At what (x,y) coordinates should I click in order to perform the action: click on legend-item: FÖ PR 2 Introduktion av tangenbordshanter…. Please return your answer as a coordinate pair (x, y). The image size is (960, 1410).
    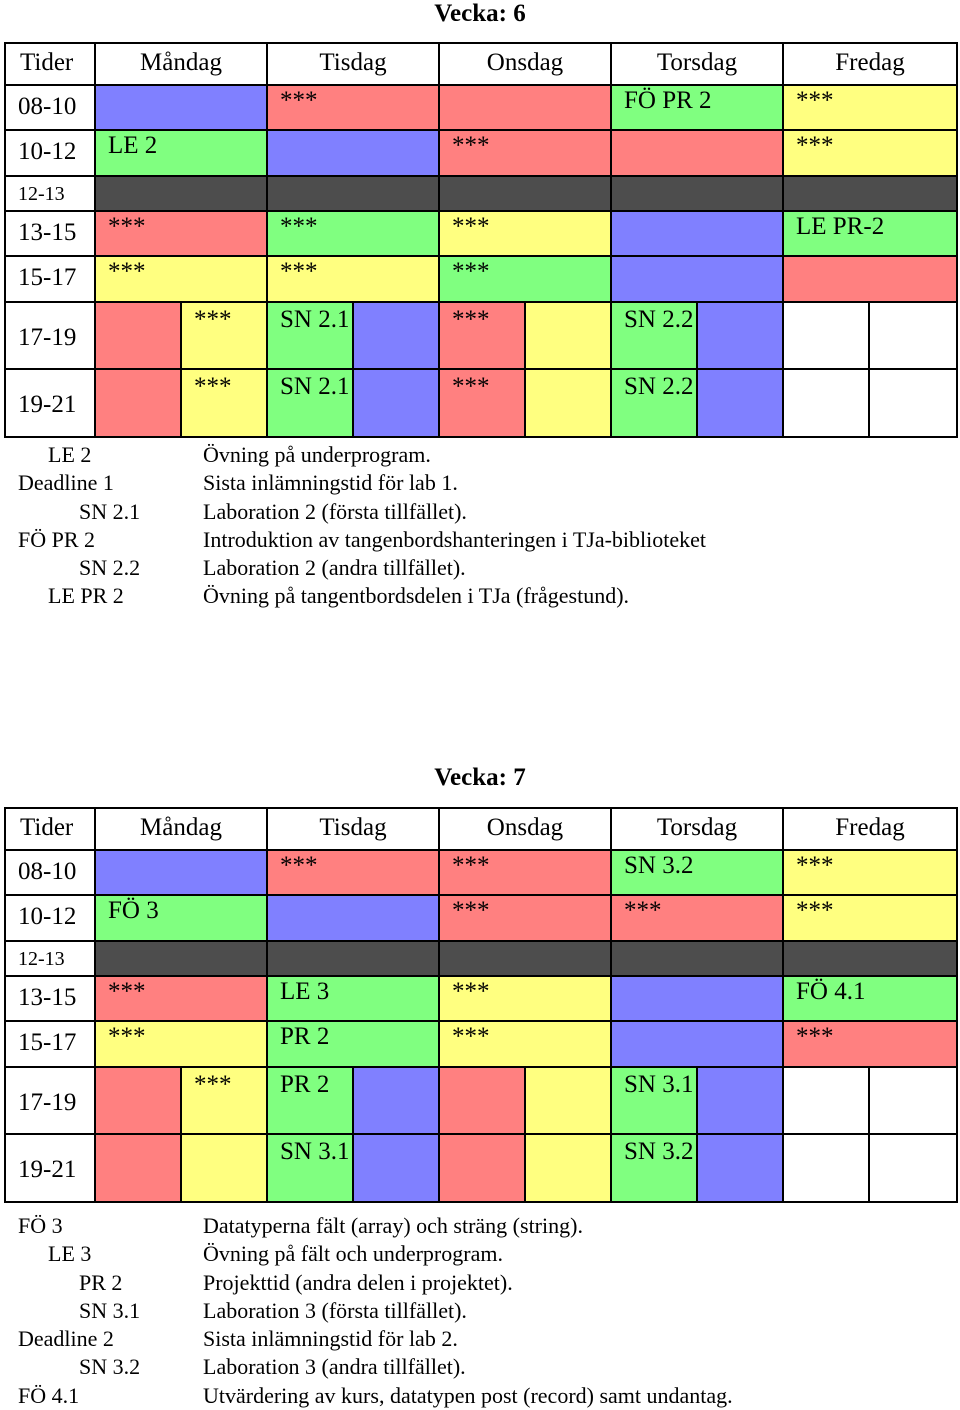
    Looking at the image, I should click on (480, 540).